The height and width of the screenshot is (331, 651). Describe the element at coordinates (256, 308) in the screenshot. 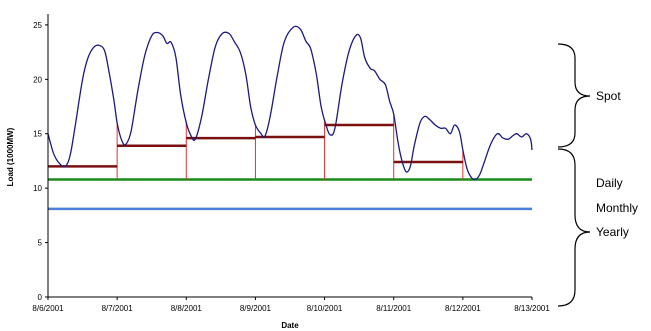

I see `x-tick-label-3: 8/9/2001` at that location.